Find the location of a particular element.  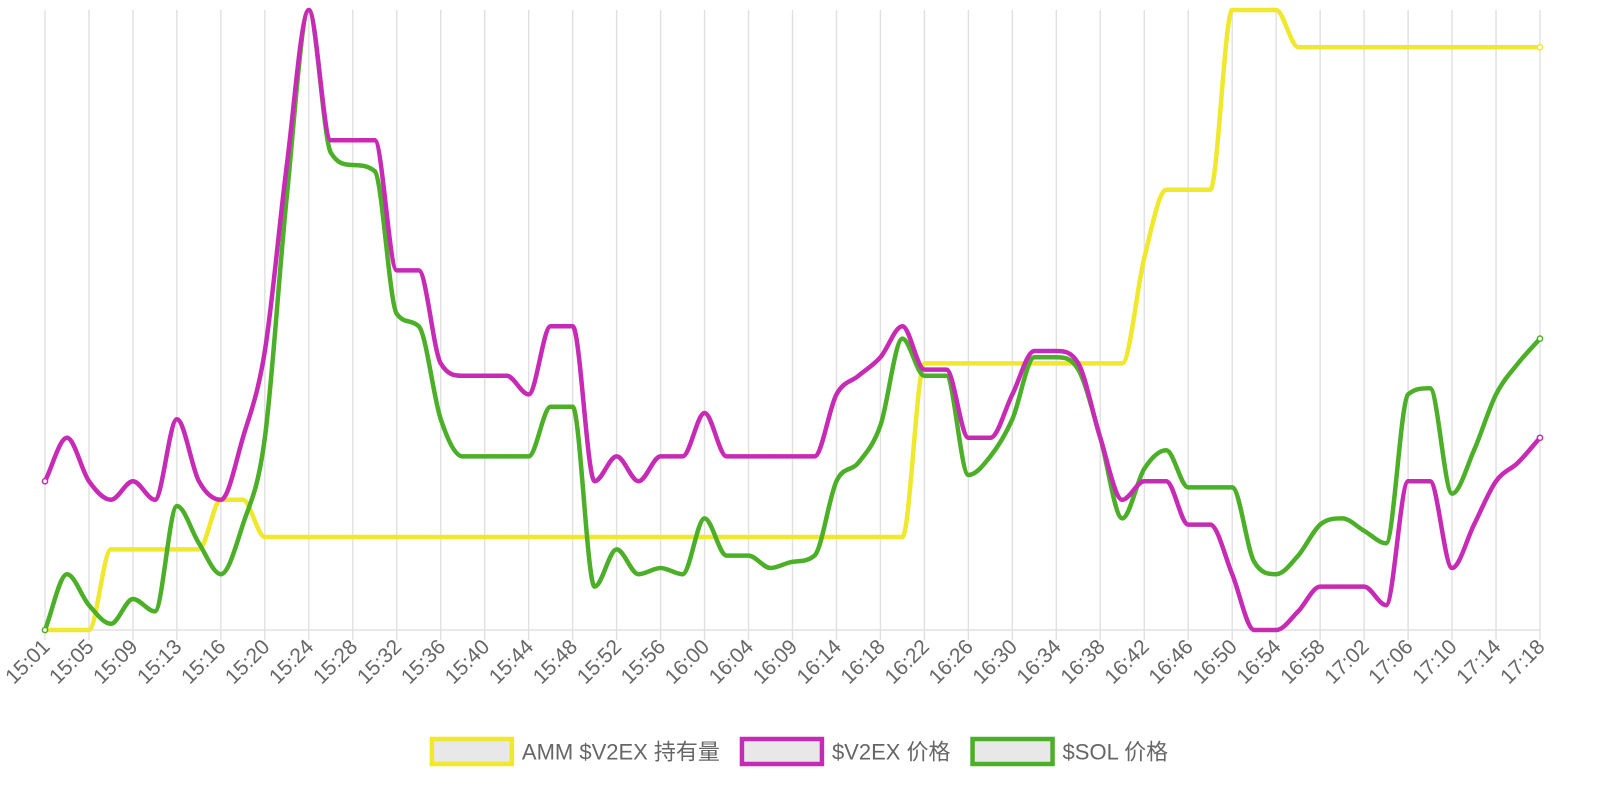

x-tick-label: 16:30 is located at coordinates (994, 661).